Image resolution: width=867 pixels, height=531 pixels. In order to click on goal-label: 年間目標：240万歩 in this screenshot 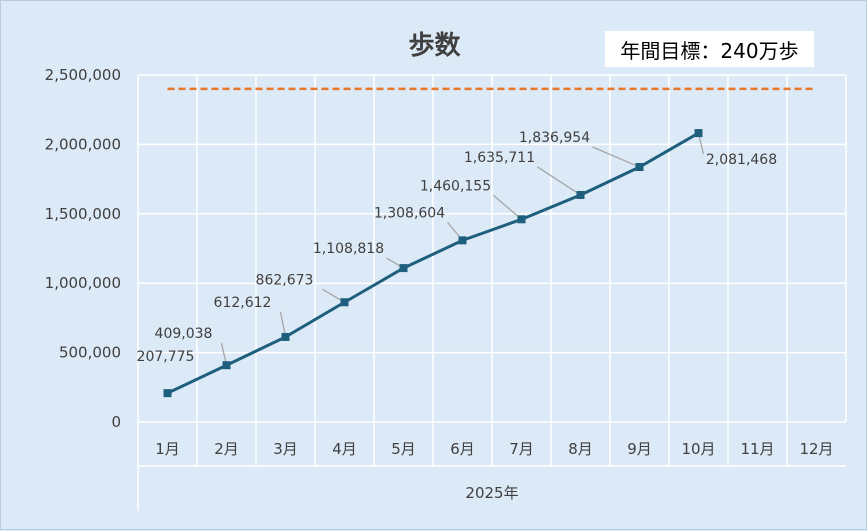, I will do `click(709, 49)`.